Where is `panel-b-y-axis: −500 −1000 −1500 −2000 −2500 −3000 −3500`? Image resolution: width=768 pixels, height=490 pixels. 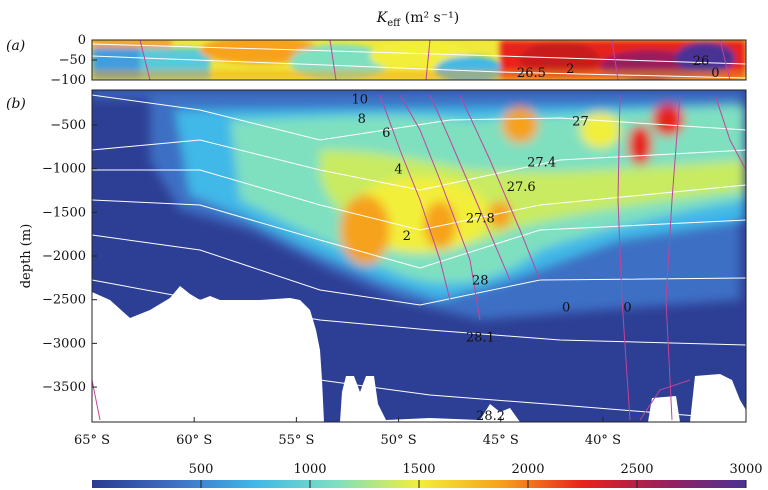
panel-b-y-axis: −500 −1000 −1500 −2000 −2500 −3000 −3500 is located at coordinates (69, 256).